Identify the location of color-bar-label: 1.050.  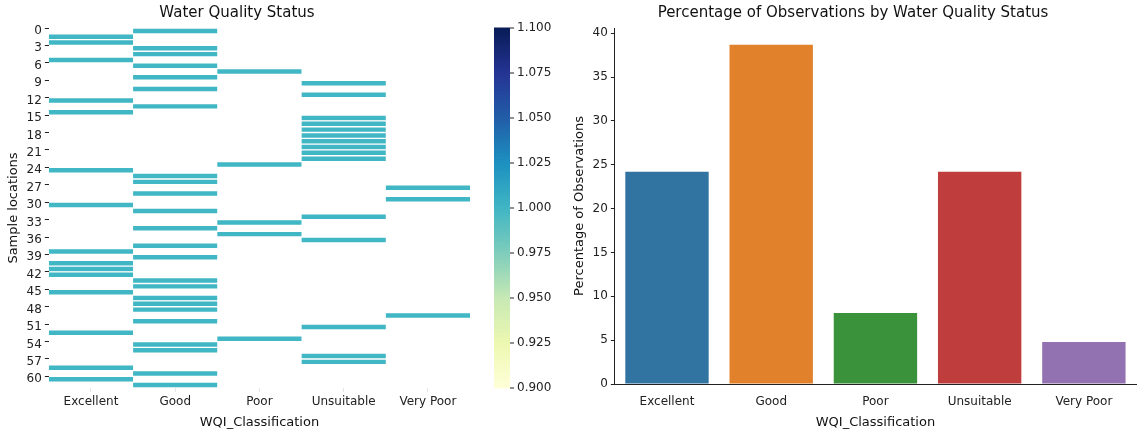
(534, 117).